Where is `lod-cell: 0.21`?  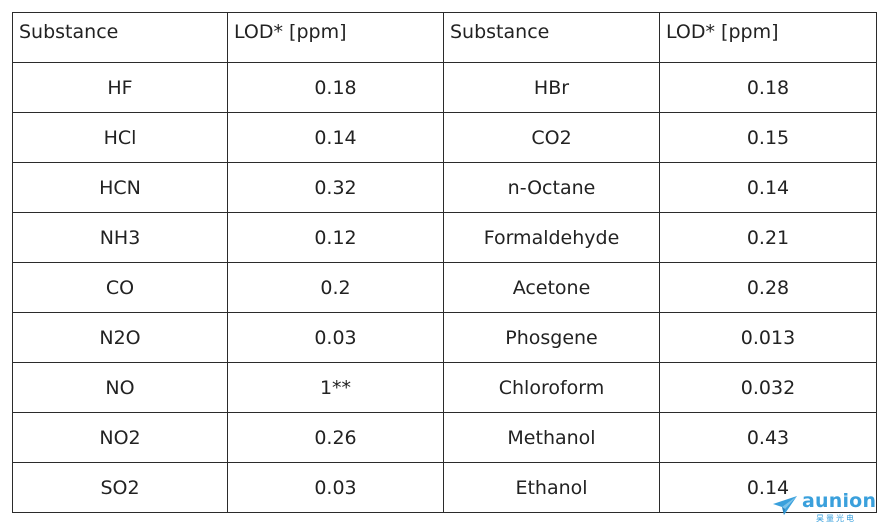
lod-cell: 0.21 is located at coordinates (768, 237).